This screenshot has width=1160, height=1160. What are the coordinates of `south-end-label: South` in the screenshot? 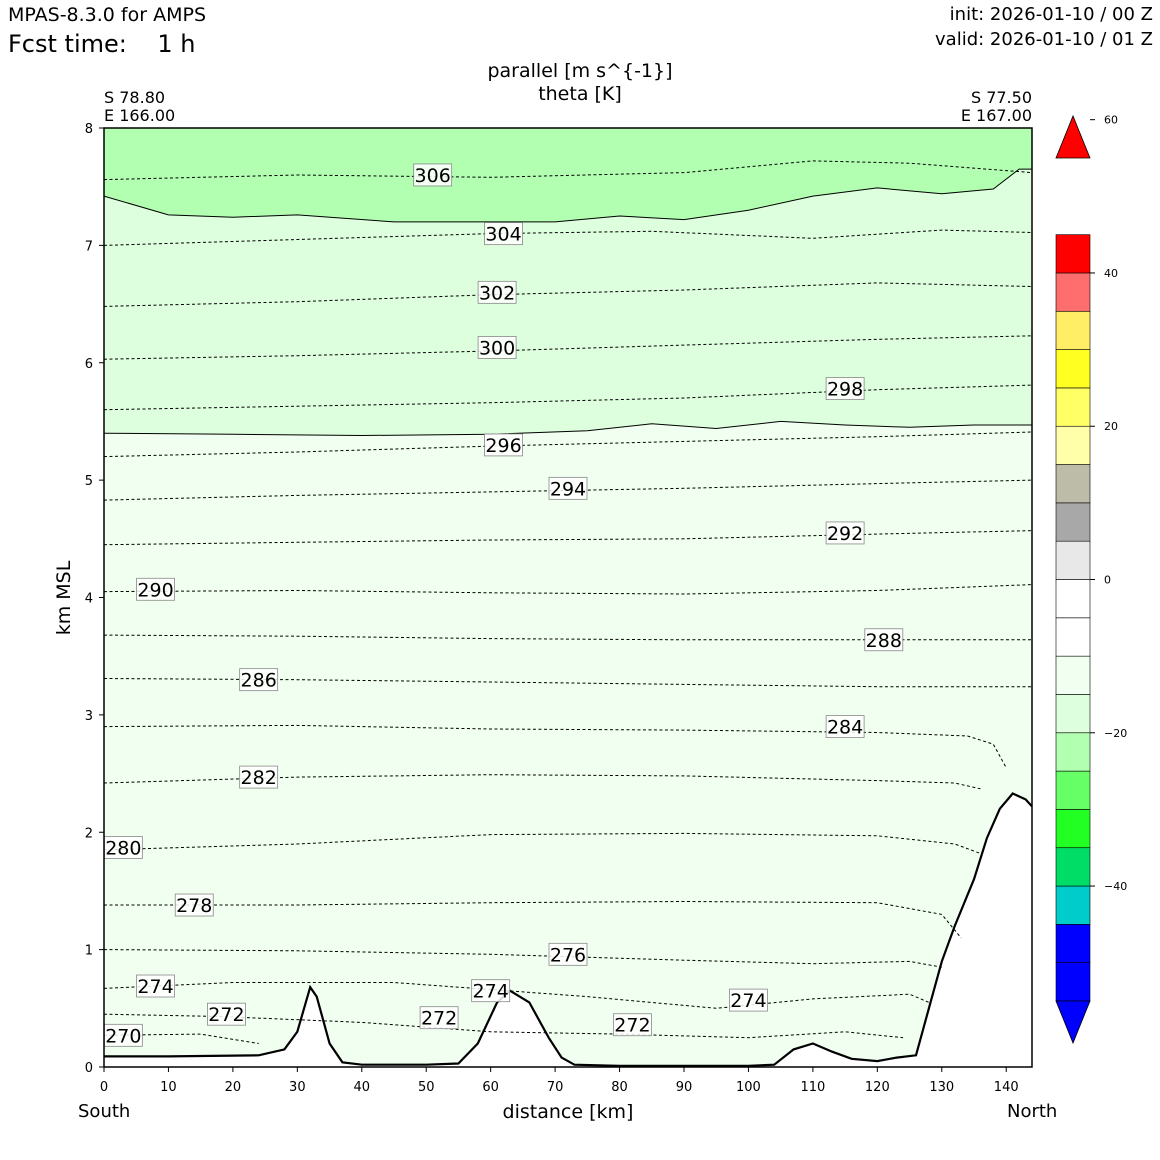 It's located at (104, 1111).